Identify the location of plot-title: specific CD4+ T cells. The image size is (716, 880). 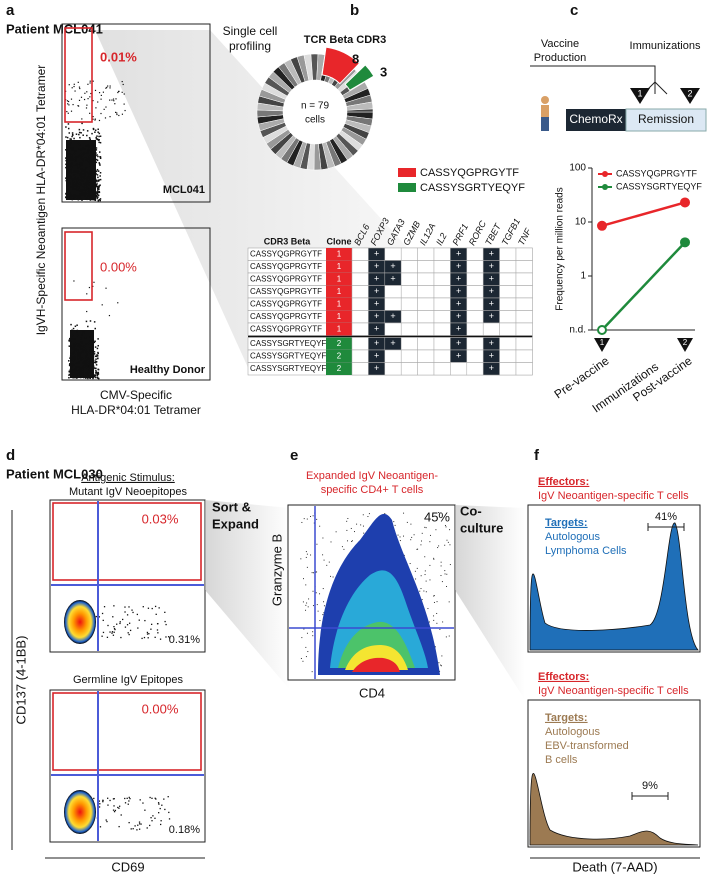
(372, 490).